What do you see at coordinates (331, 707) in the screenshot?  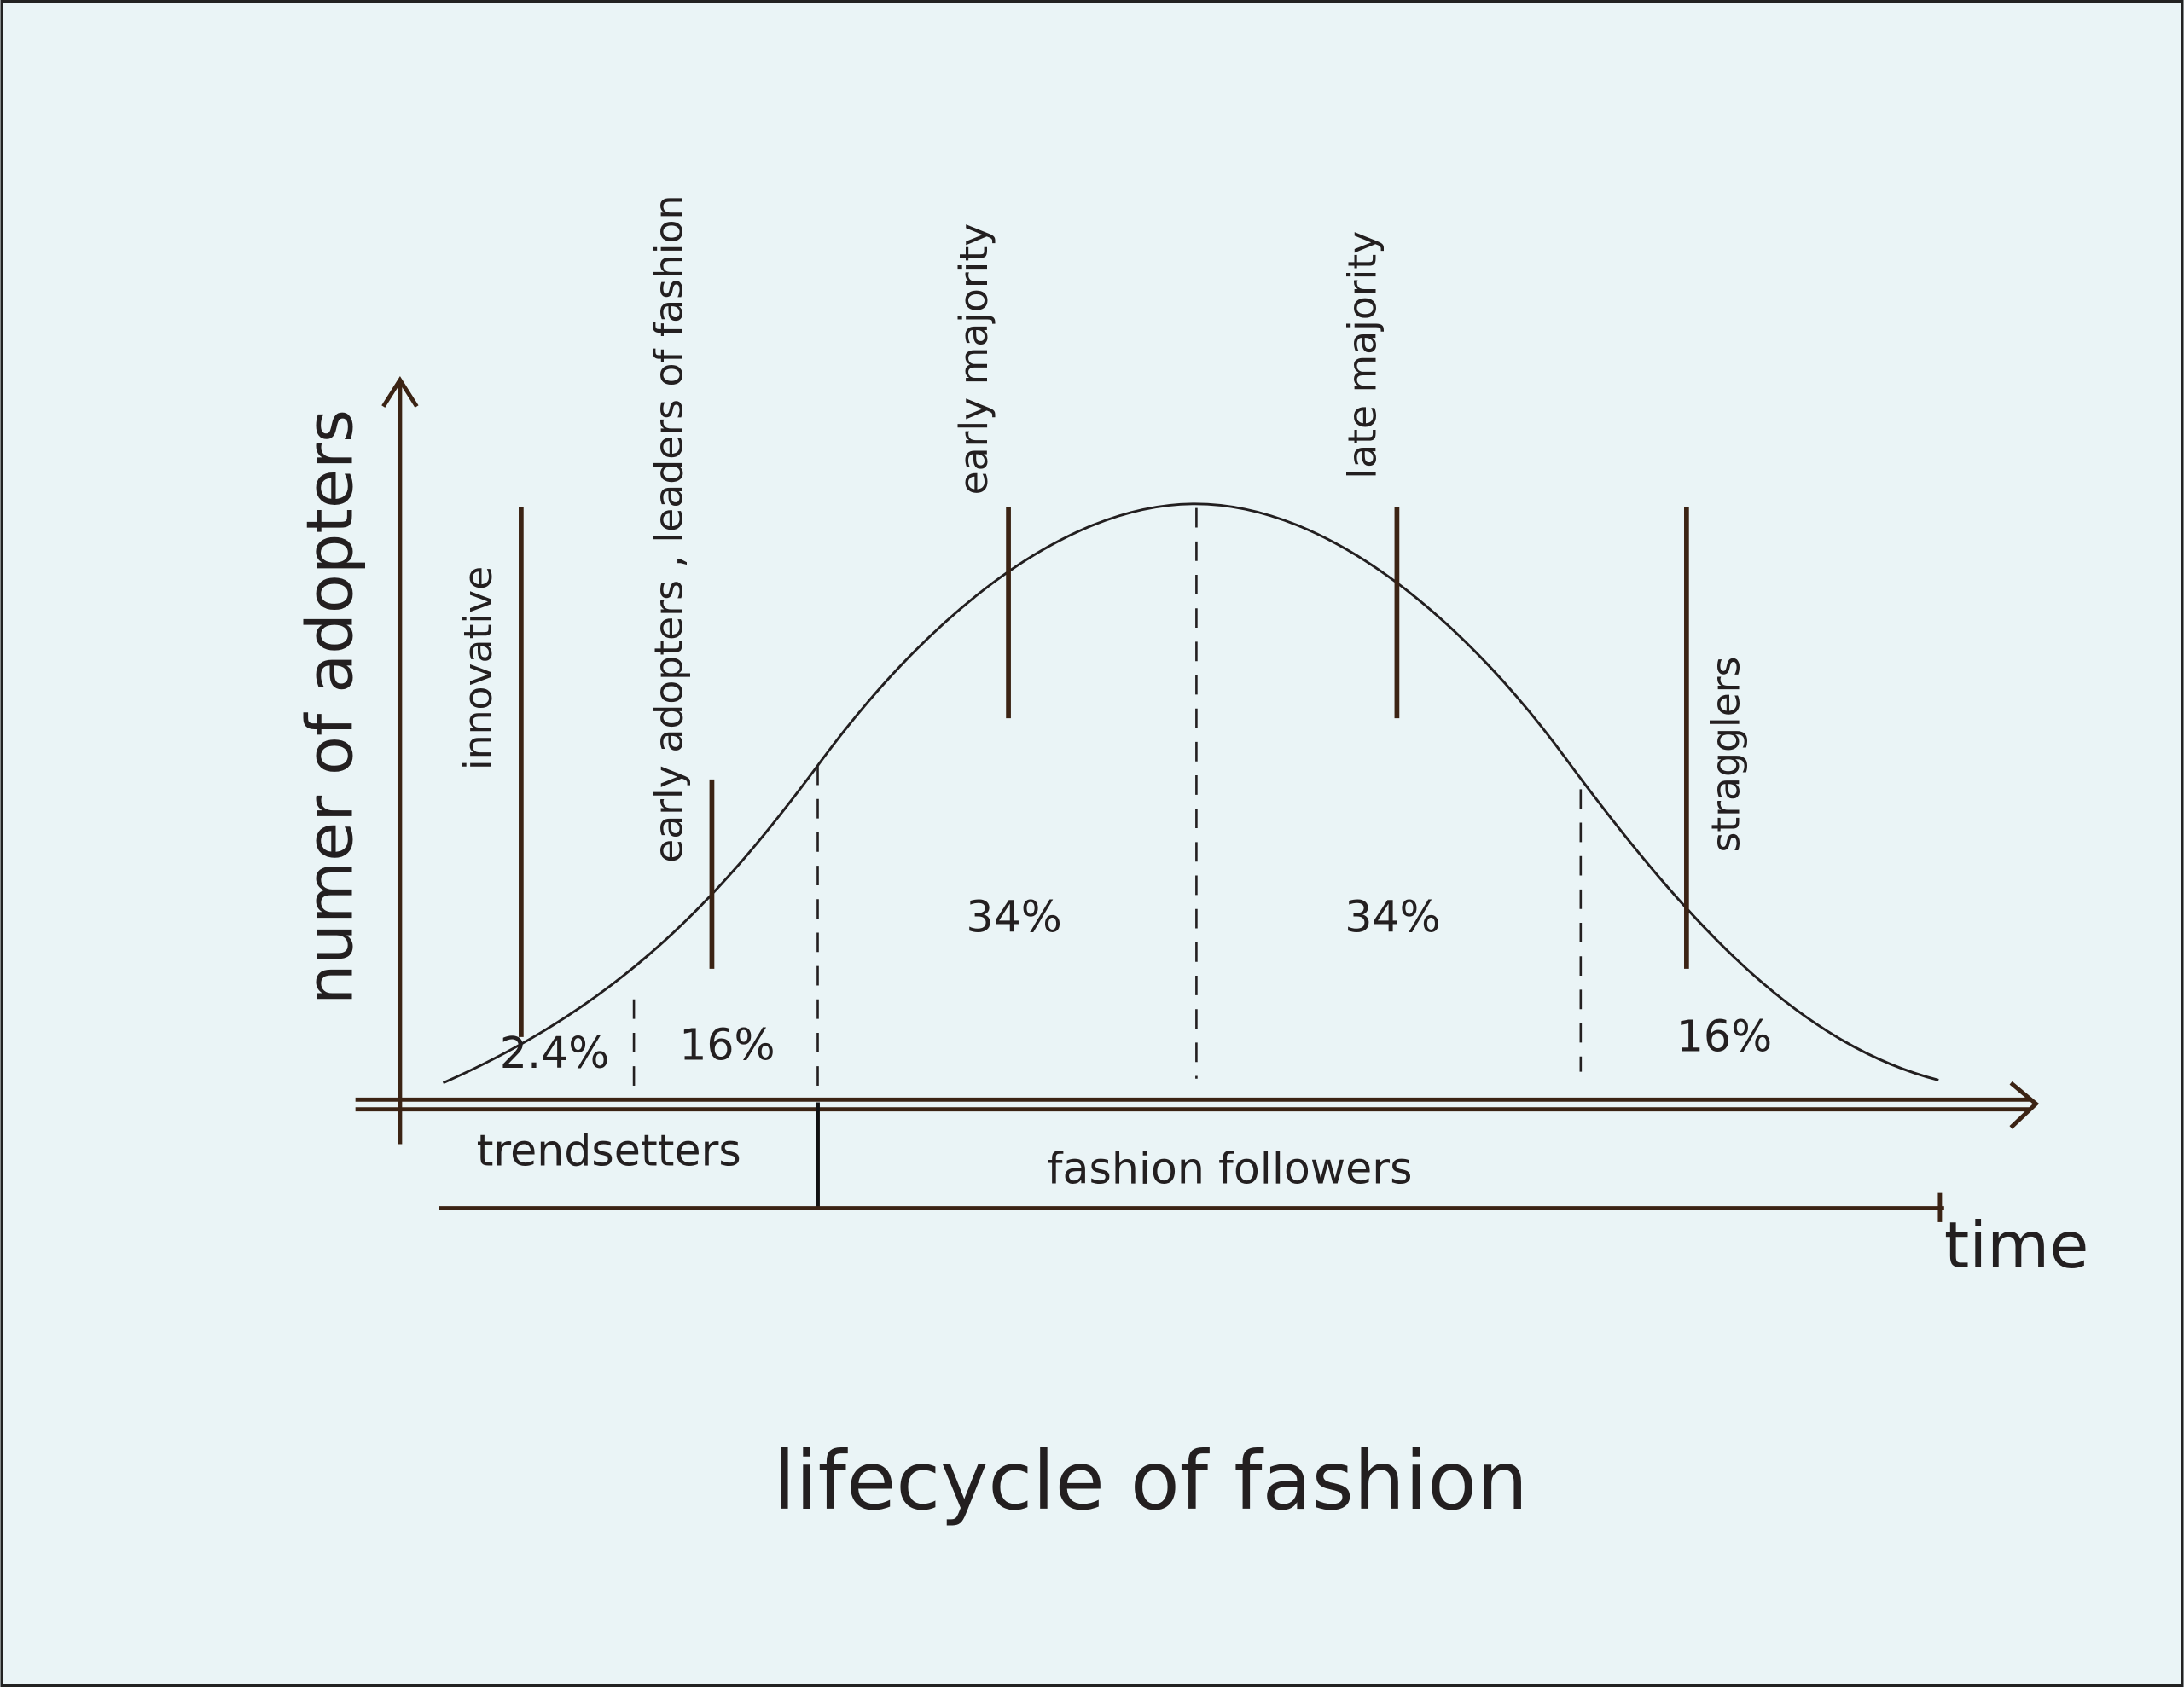 I see `y-axis-label: numer of adopters` at bounding box center [331, 707].